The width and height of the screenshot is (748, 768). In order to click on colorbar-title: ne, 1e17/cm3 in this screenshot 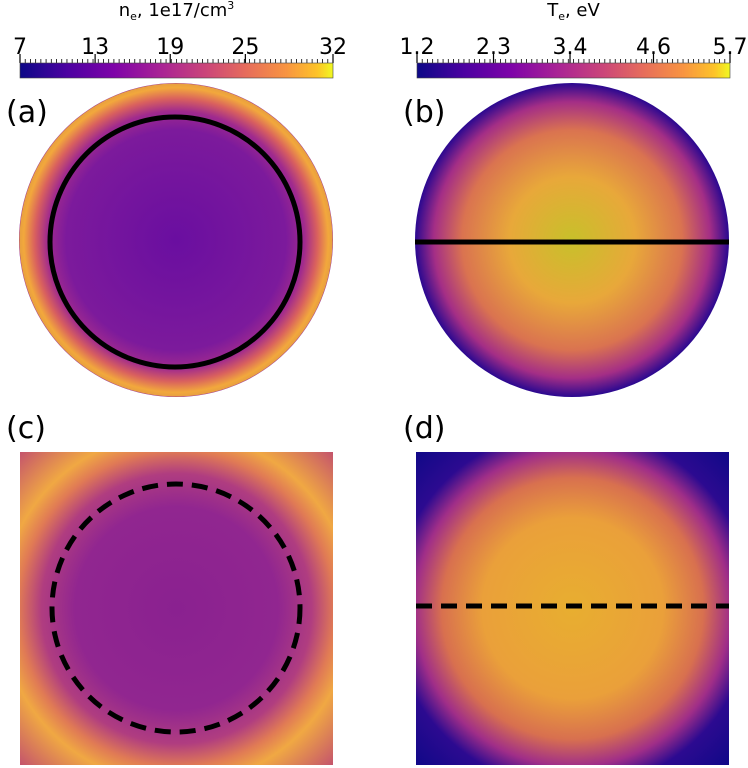, I will do `click(177, 11)`.